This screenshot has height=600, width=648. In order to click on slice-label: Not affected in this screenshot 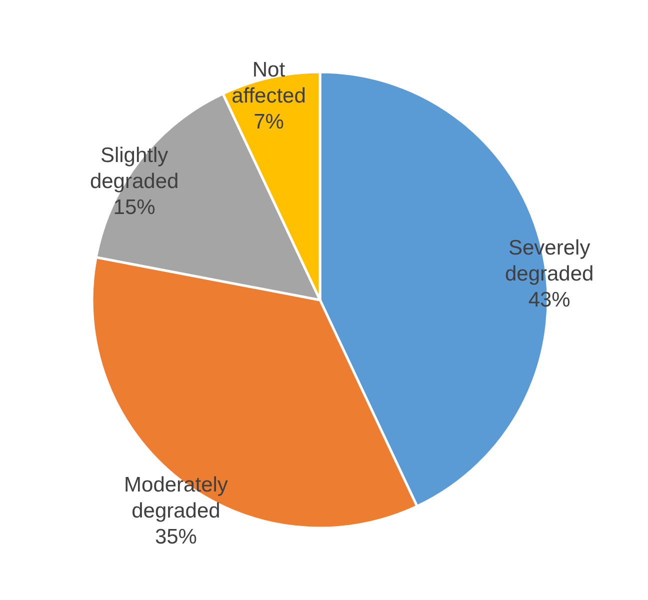, I will do `click(269, 83)`.